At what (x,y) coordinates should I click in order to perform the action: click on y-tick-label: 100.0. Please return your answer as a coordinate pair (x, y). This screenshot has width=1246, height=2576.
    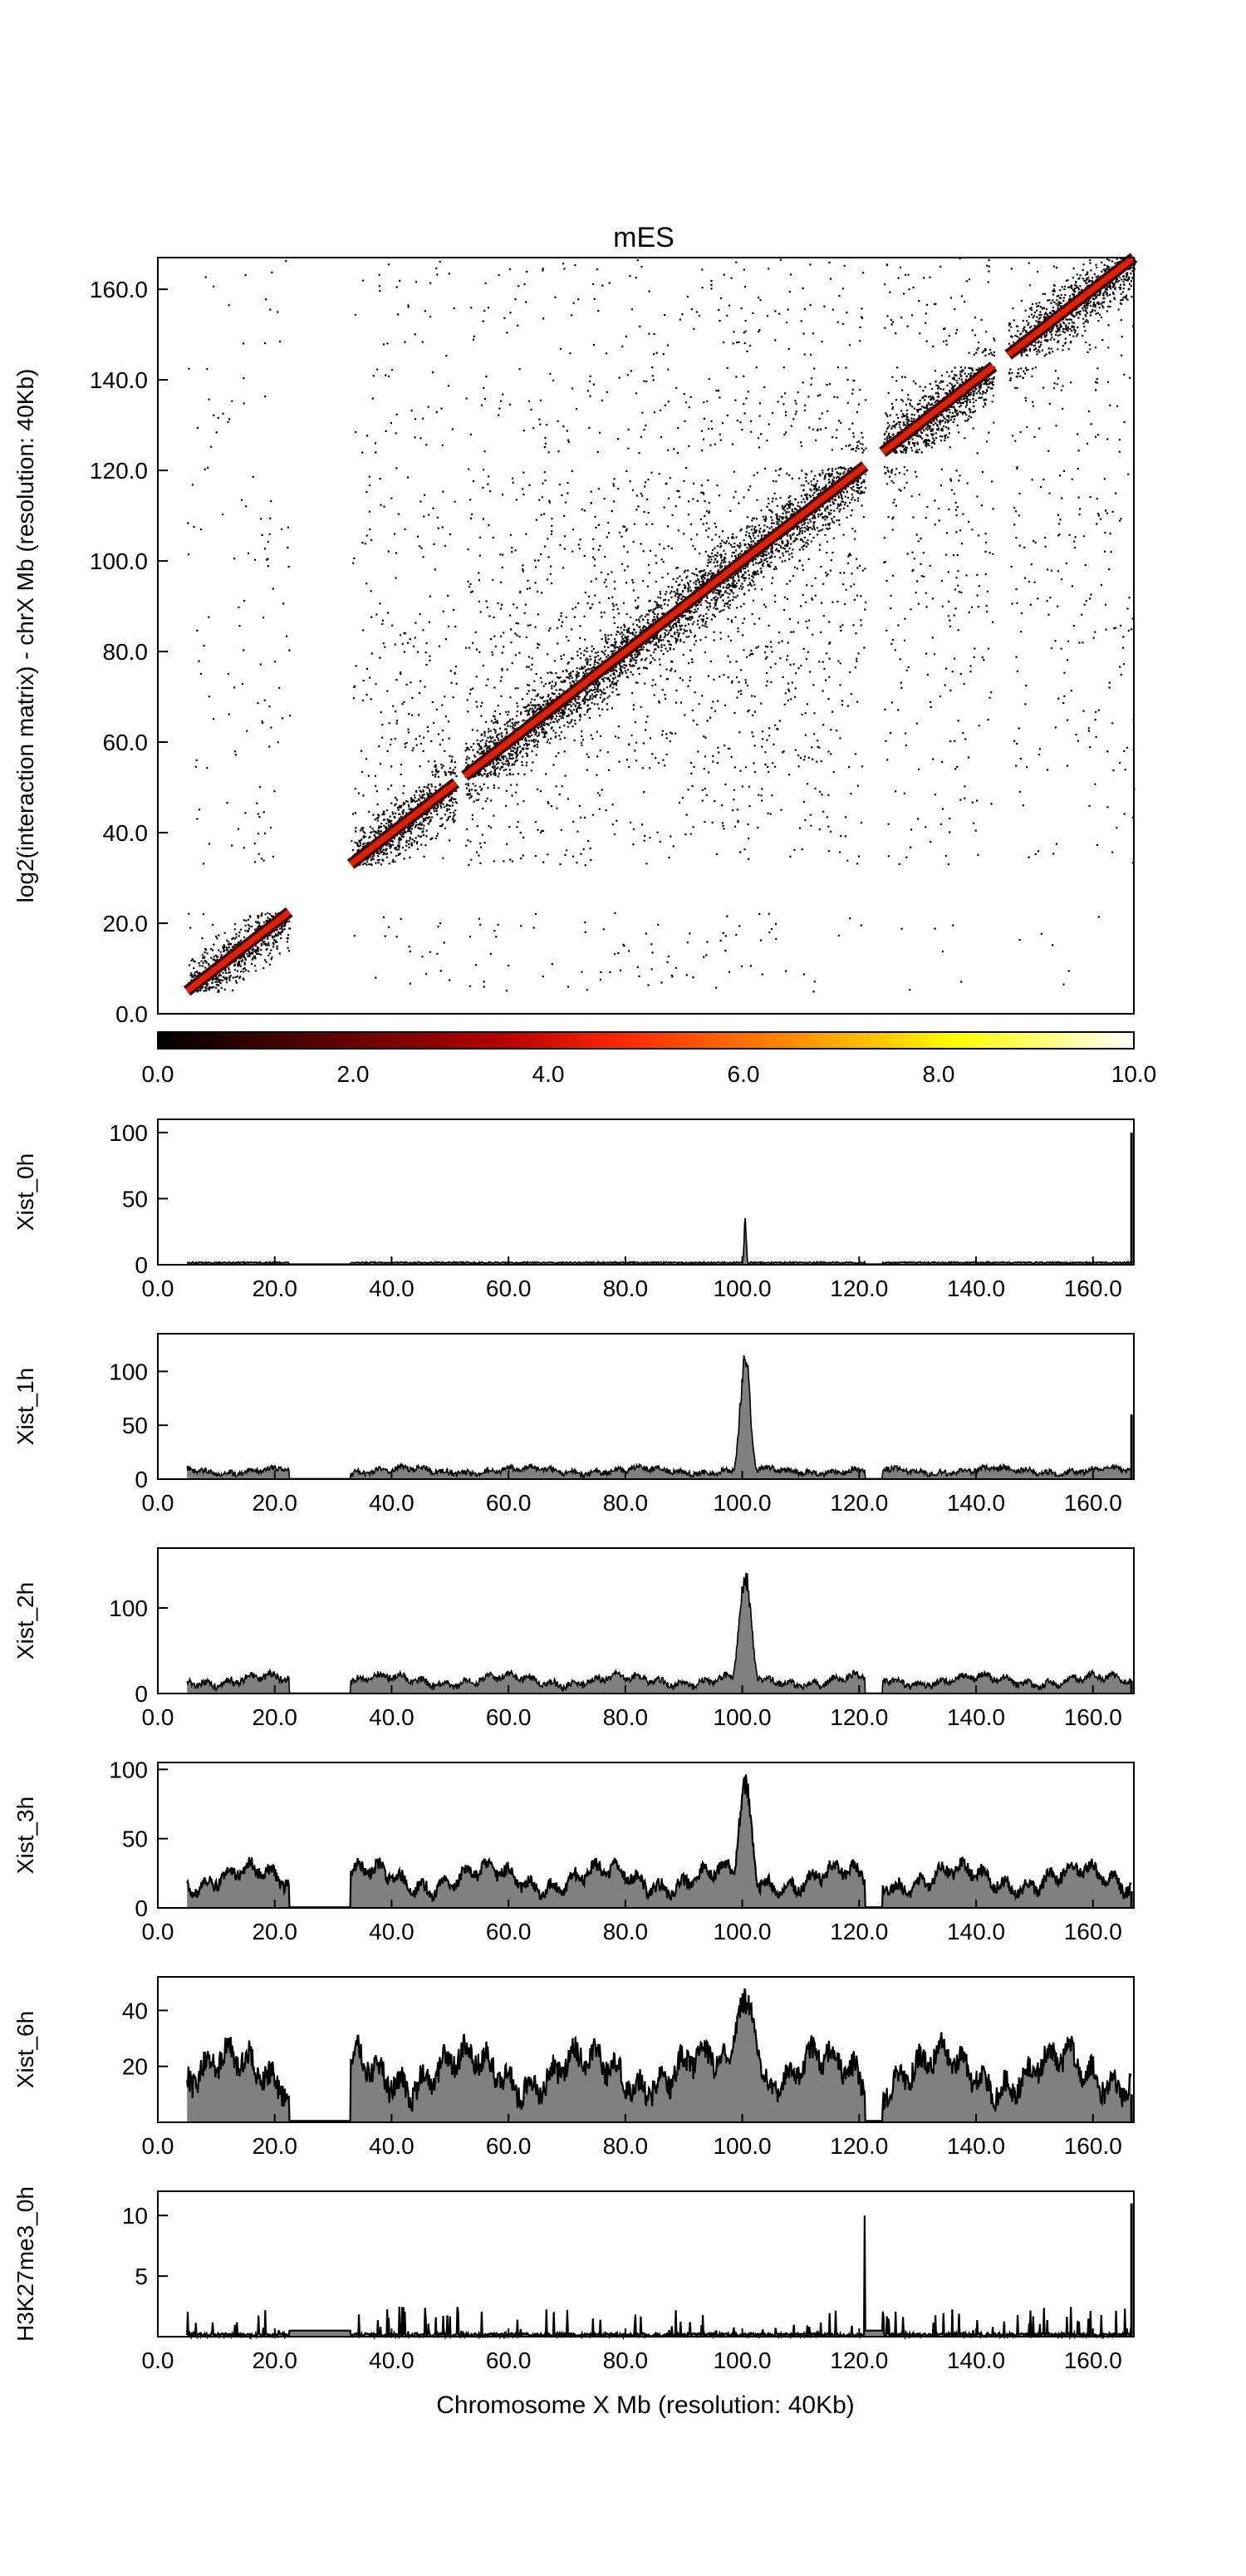
    Looking at the image, I should click on (119, 561).